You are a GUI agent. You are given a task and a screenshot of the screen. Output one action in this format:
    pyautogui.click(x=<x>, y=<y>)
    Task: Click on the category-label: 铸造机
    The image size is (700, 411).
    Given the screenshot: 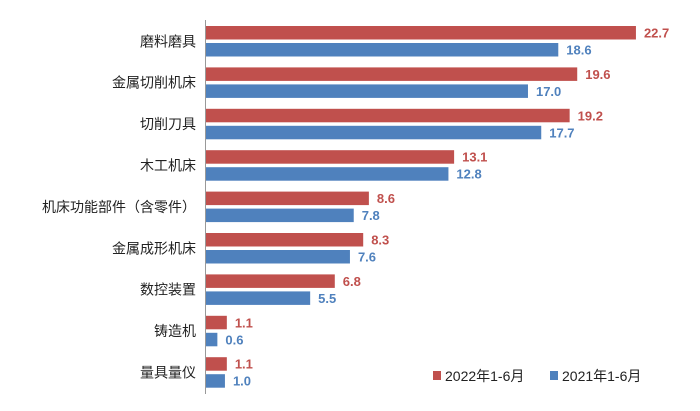 What is the action you would take?
    pyautogui.click(x=175, y=332)
    